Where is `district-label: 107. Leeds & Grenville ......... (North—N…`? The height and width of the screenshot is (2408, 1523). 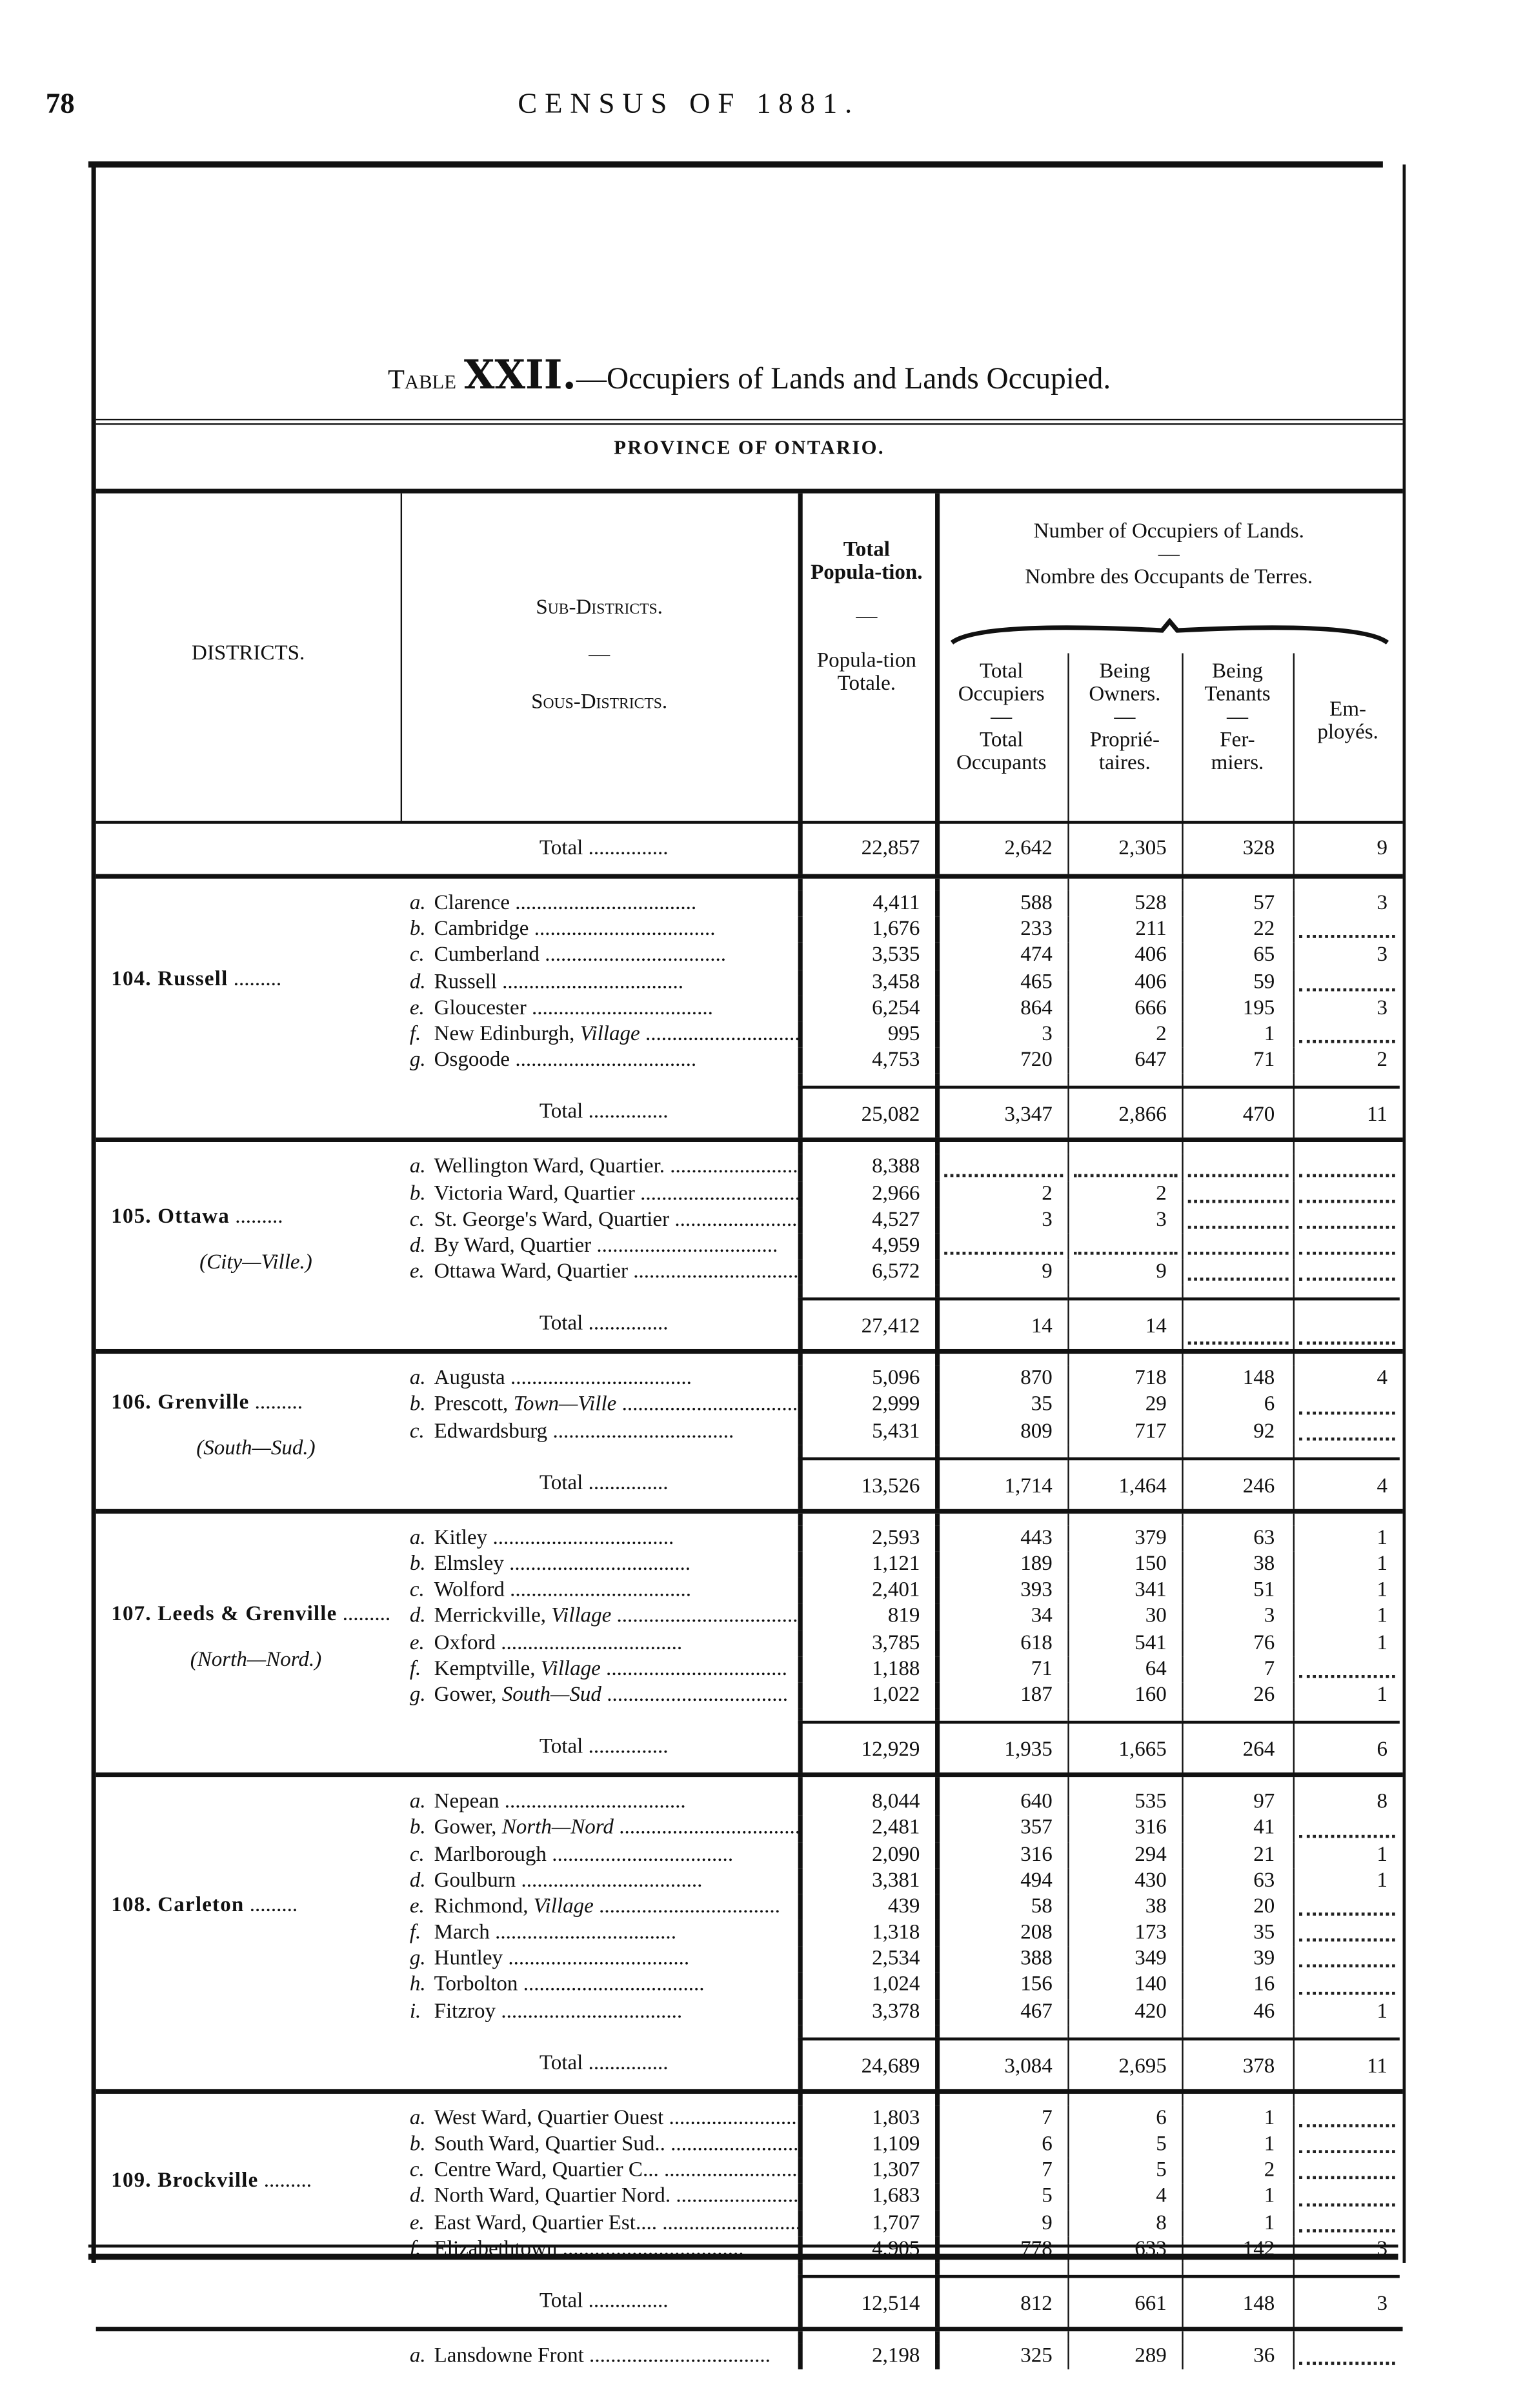 district-label: 107. Leeds & Grenville ......... (North—N… is located at coordinates (255, 1638).